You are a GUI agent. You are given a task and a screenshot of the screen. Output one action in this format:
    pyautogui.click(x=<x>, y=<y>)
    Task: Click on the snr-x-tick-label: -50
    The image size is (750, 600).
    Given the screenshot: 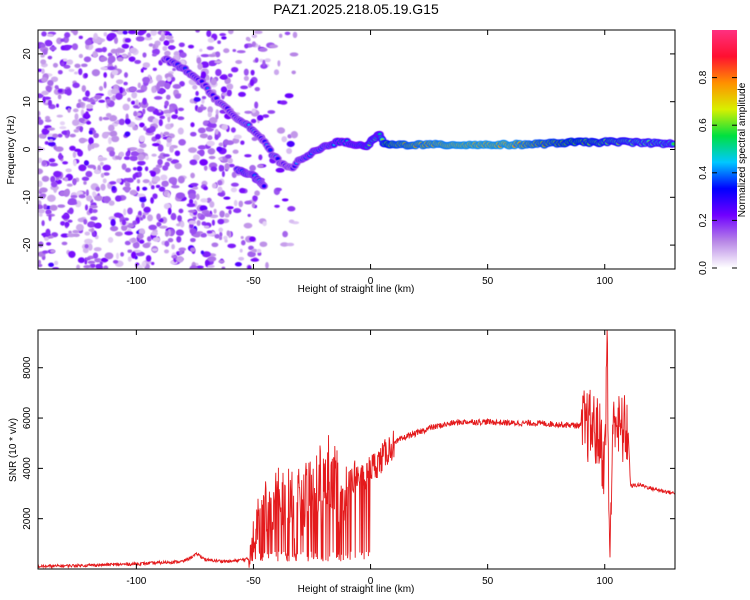 What is the action you would take?
    pyautogui.click(x=253, y=581)
    